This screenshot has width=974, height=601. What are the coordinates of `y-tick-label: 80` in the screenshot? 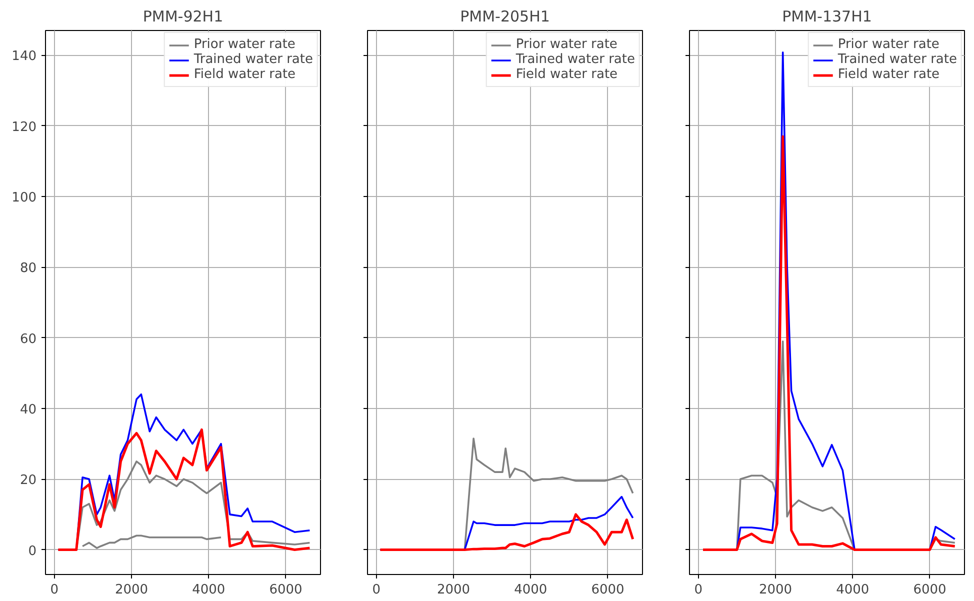 It's located at (28, 268).